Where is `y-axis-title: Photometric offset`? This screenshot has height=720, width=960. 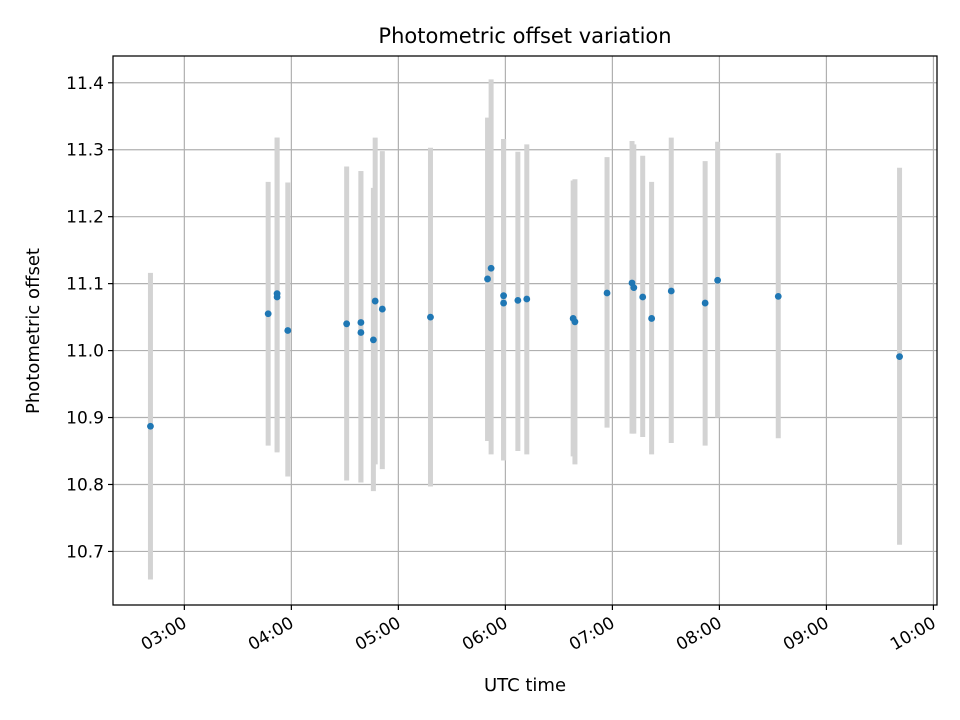
y-axis-title: Photometric offset is located at coordinates (33, 331).